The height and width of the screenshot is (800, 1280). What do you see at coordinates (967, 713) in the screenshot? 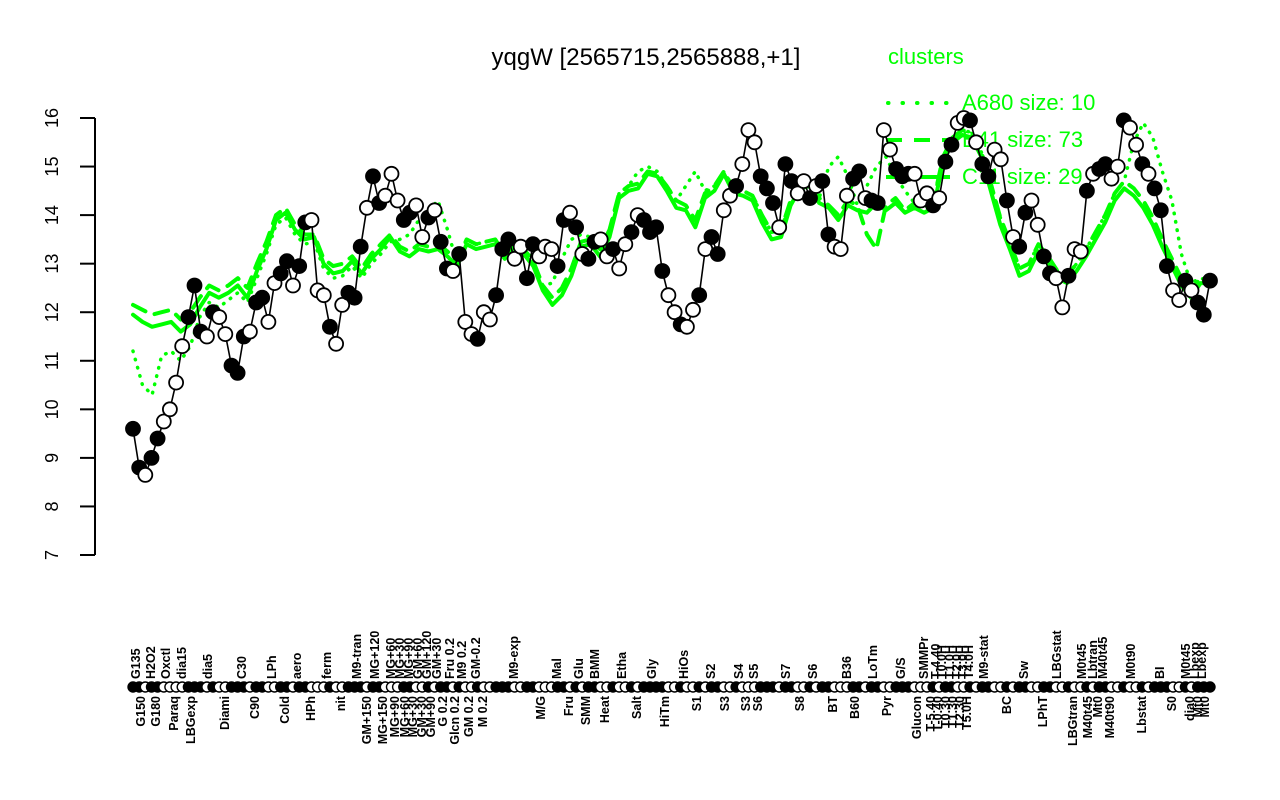
I see `x-axis-label: T5.0H` at bounding box center [967, 713].